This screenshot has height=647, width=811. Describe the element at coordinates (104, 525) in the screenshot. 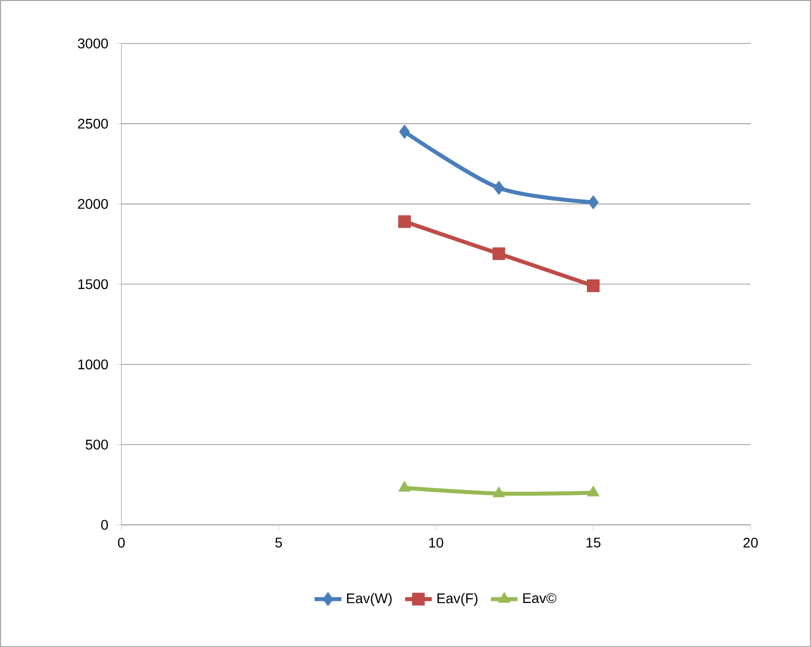

I see `y-tick-label: 0` at that location.